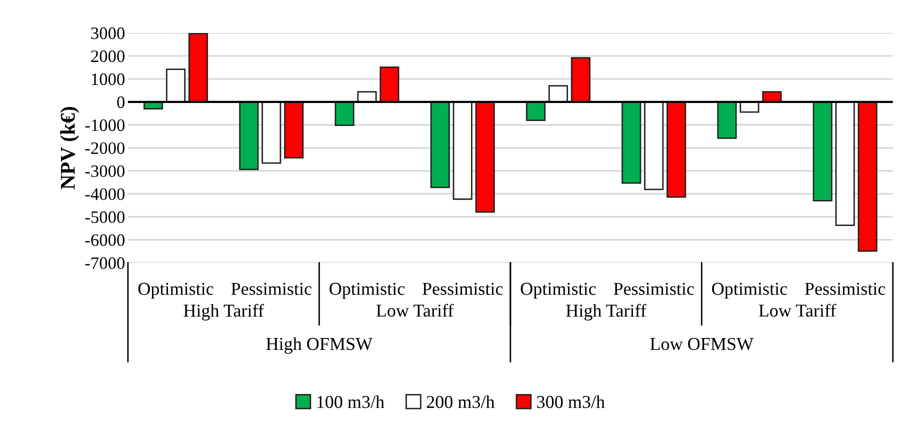 This screenshot has height=428, width=901. What do you see at coordinates (460, 401) in the screenshot?
I see `legend-label: 200 m3/h` at bounding box center [460, 401].